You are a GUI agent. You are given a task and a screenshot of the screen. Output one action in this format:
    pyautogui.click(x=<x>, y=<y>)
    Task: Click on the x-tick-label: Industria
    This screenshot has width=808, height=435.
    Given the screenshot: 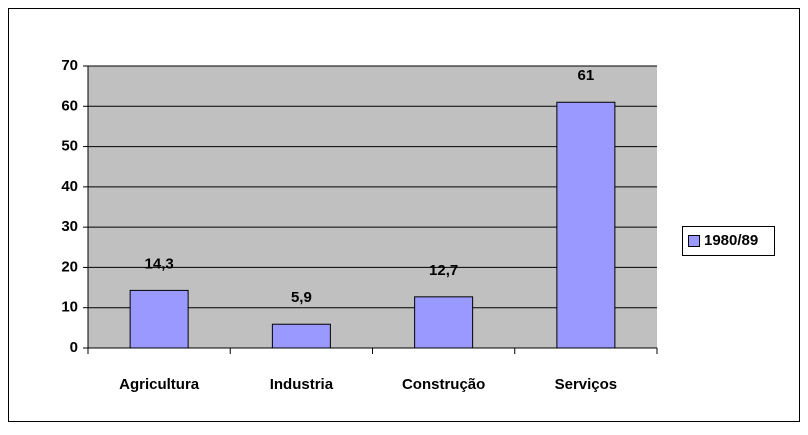 What is the action you would take?
    pyautogui.click(x=302, y=384)
    